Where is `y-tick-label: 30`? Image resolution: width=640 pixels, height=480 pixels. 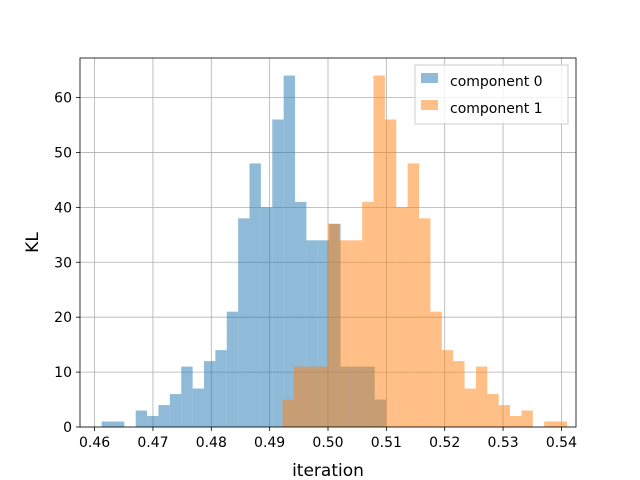 y-tick-label: 30 is located at coordinates (63, 263).